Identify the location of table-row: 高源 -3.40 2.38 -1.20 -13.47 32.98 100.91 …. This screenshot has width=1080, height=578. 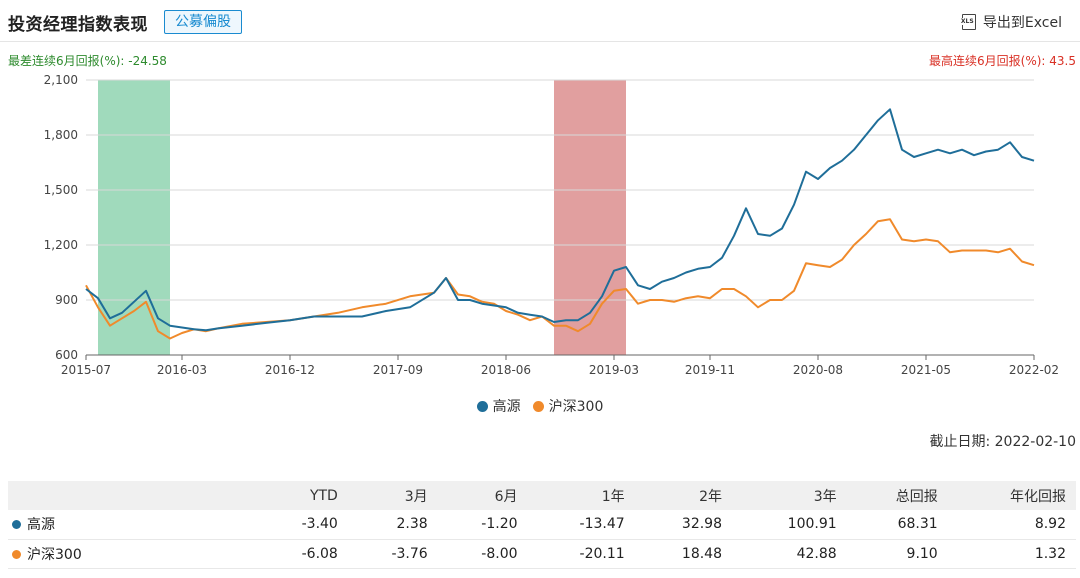
(542, 525).